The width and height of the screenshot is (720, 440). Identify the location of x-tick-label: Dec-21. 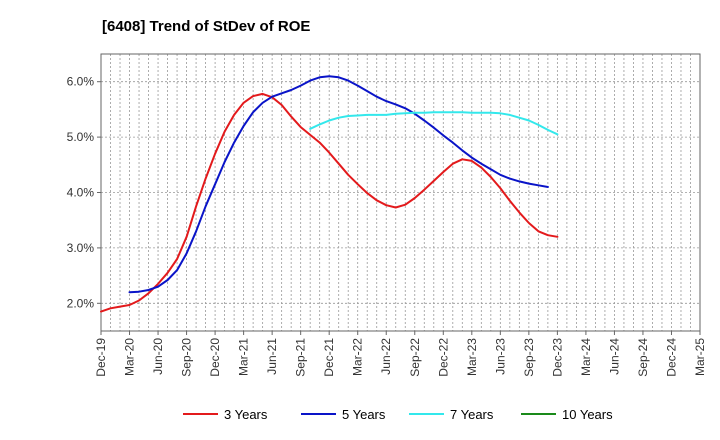
(329, 357).